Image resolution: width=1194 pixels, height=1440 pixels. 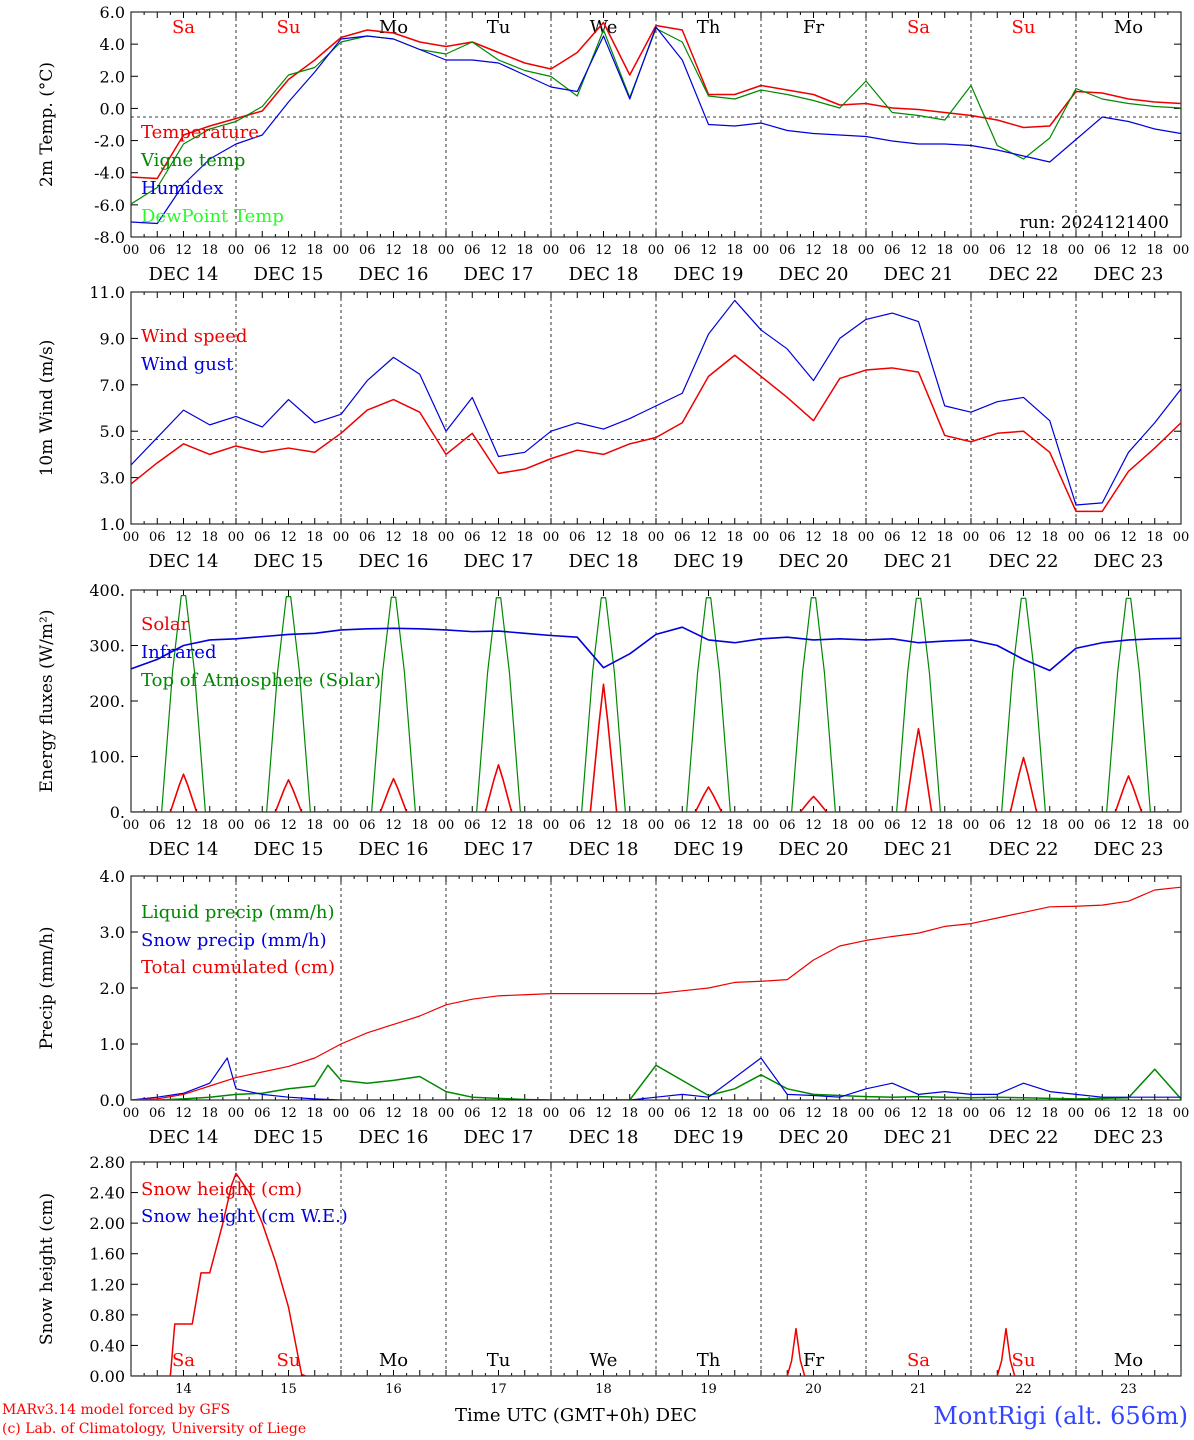 What do you see at coordinates (813, 27) in the screenshot?
I see `weekday-label: Fr` at bounding box center [813, 27].